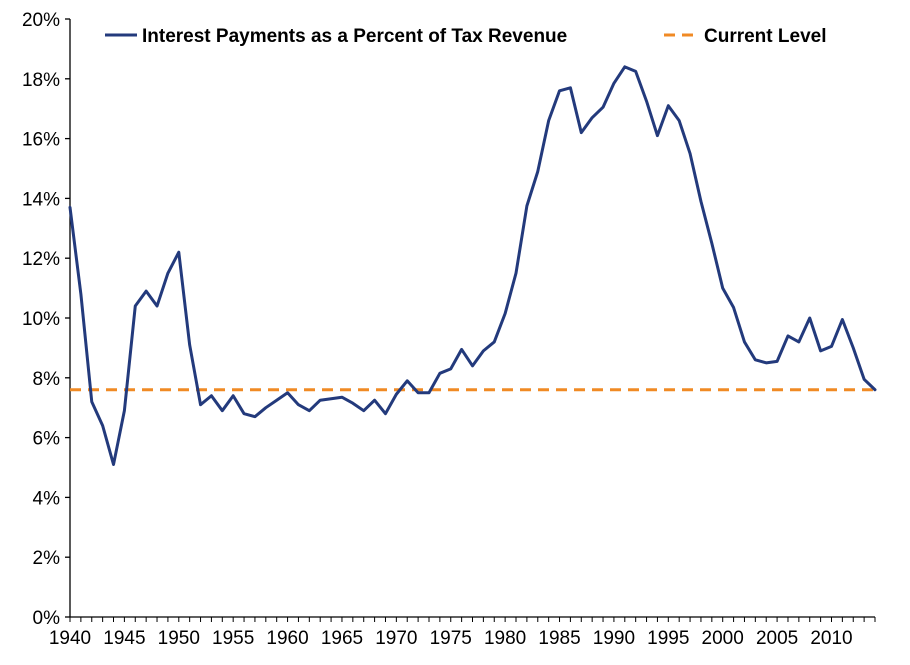 Image resolution: width=910 pixels, height=665 pixels. I want to click on x-tick-label: 1940, so click(70, 638).